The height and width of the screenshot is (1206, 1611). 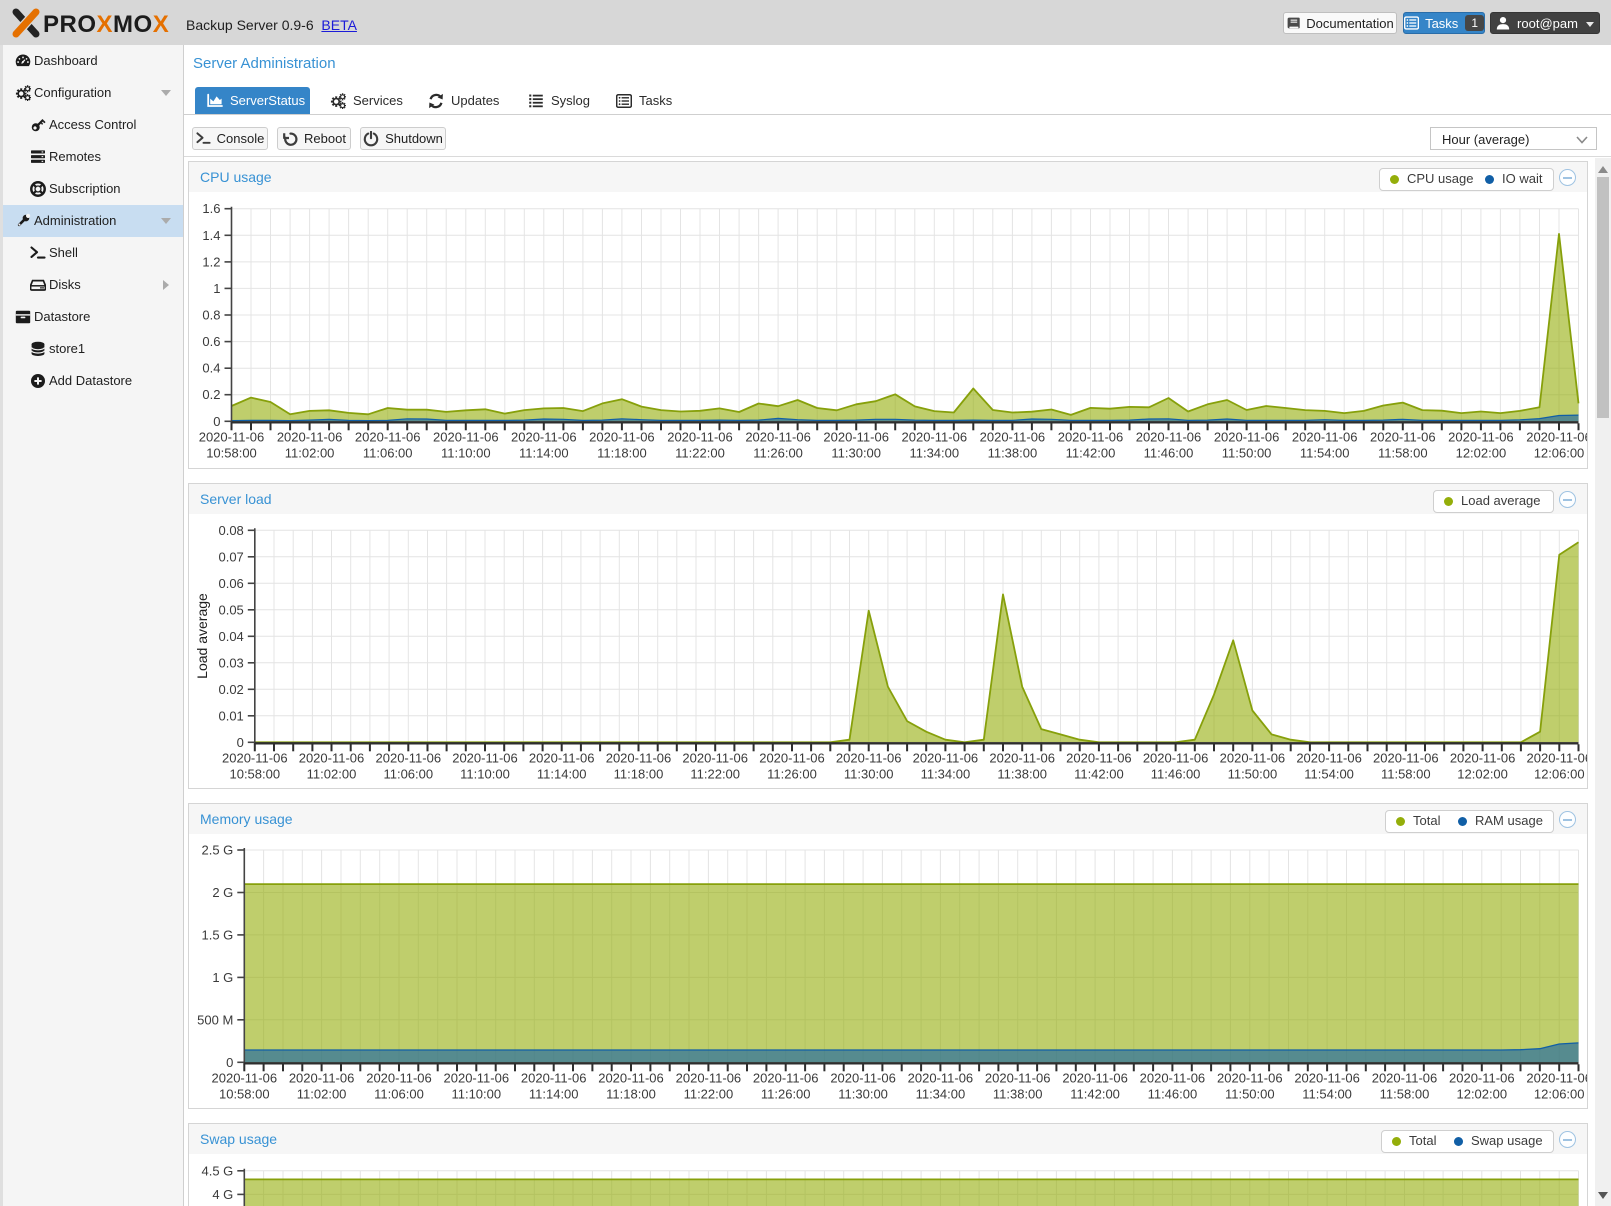 What do you see at coordinates (230, 715) in the screenshot?
I see `svg-text: 0.01` at bounding box center [230, 715].